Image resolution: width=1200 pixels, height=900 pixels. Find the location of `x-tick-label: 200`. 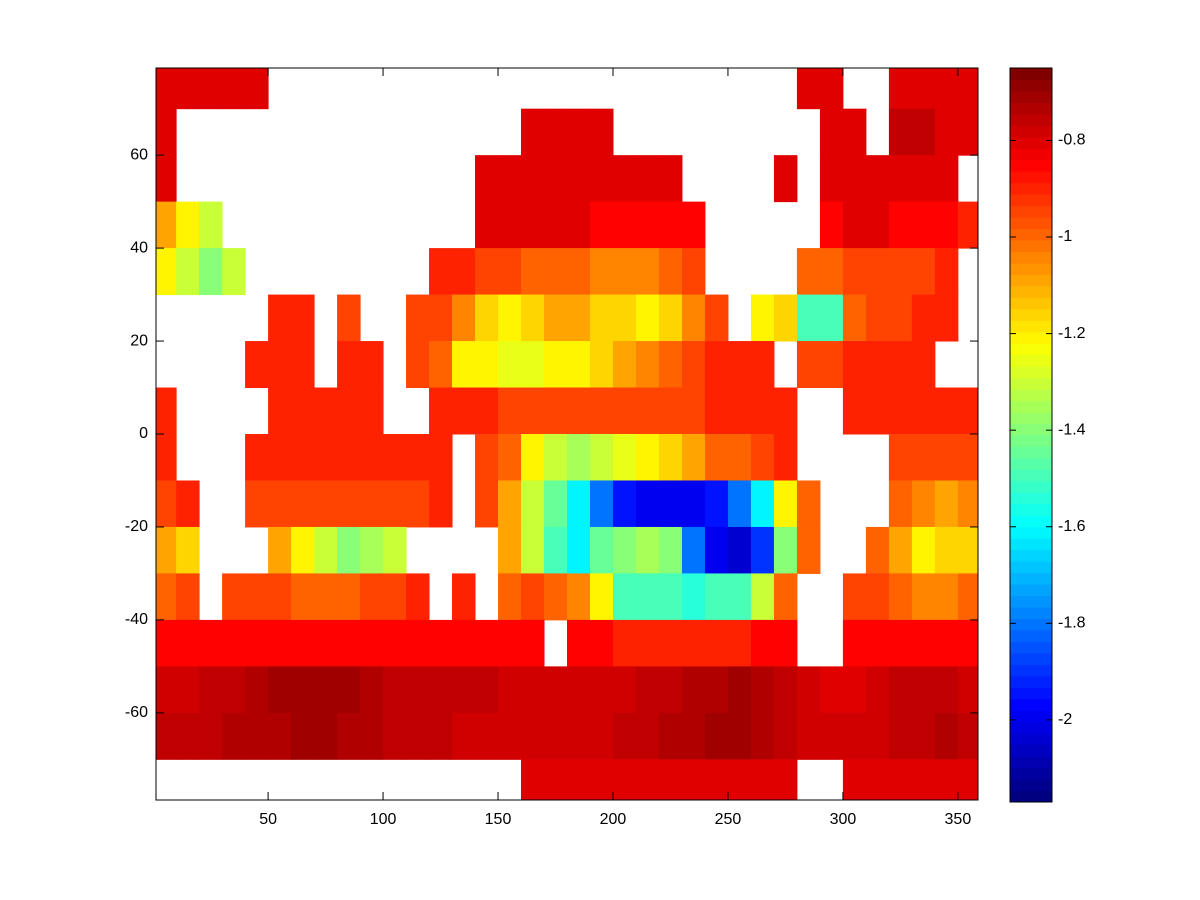

x-tick-label: 200 is located at coordinates (613, 819).